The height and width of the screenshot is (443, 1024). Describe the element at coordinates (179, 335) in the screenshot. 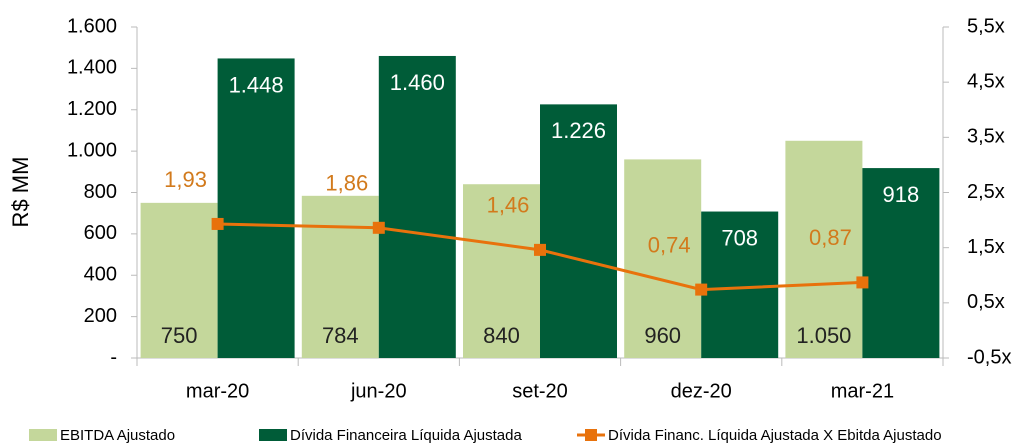

I see `data-label: 750` at that location.